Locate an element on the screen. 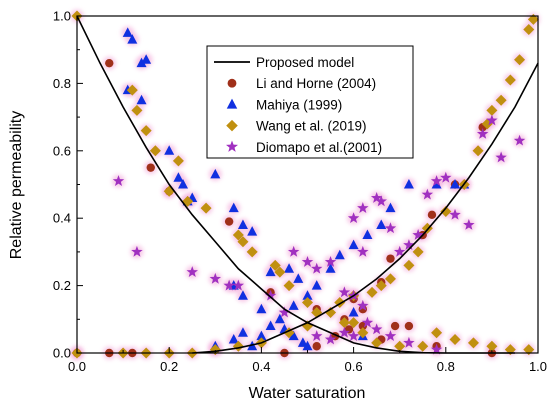 The height and width of the screenshot is (407, 550). legend-entry-label: Mahiya (1999) is located at coordinates (299, 104).